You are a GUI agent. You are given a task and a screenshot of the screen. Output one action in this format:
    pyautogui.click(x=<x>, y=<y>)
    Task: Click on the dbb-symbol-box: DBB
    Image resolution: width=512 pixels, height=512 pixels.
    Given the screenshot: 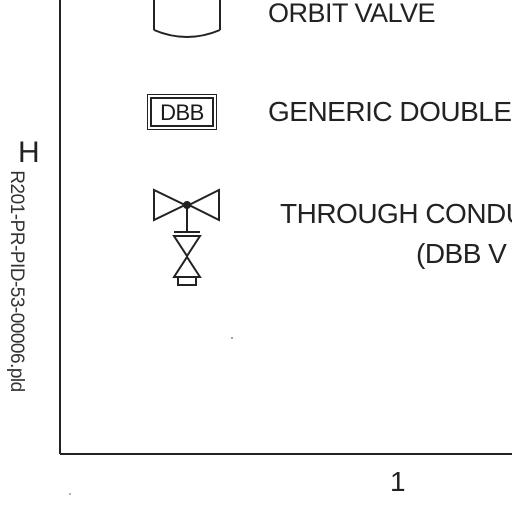 What is the action you would take?
    pyautogui.click(x=182, y=112)
    